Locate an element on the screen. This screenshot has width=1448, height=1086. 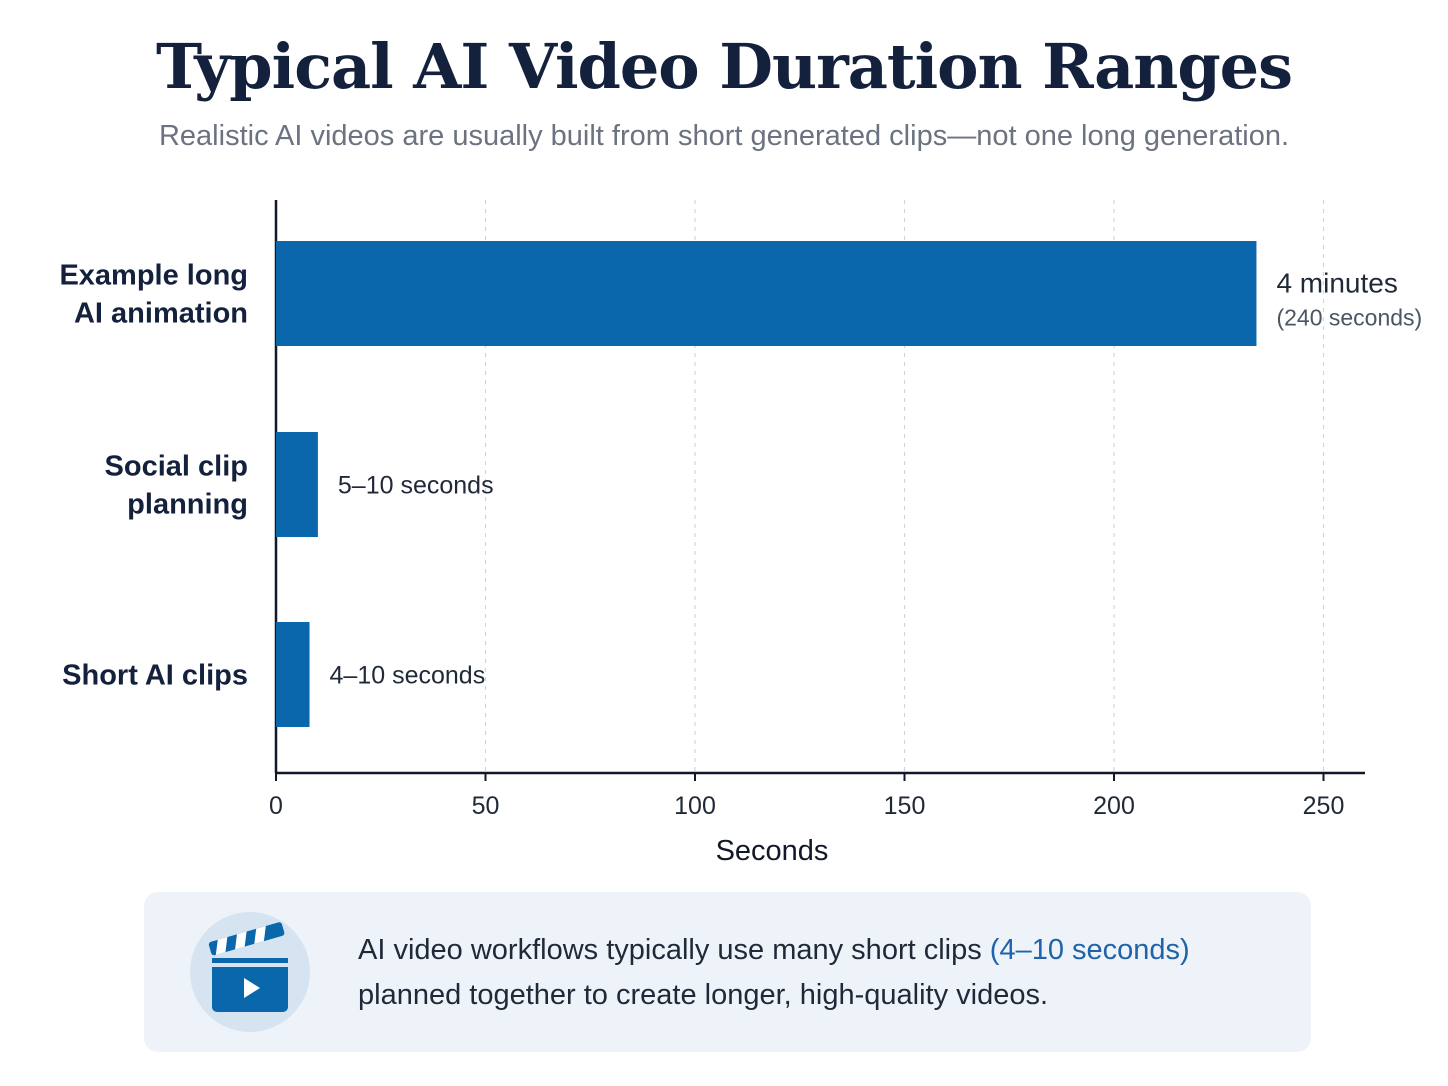
category-label: planning is located at coordinates (187, 505).